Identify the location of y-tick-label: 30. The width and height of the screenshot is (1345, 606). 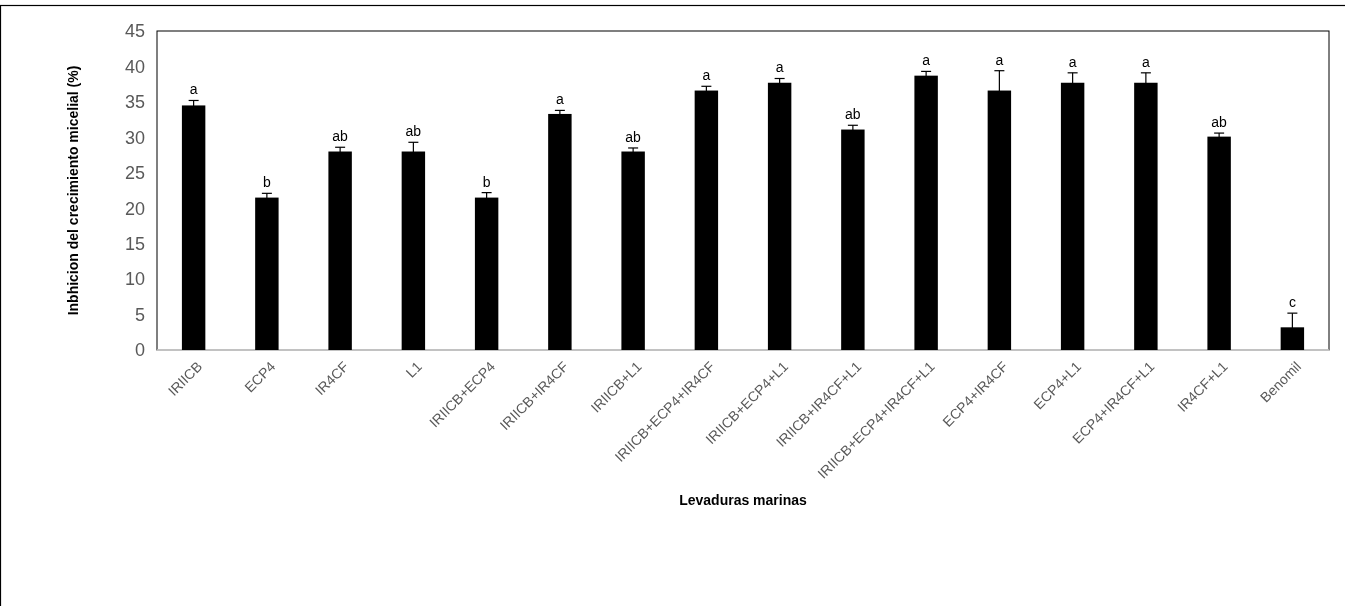
(134, 137).